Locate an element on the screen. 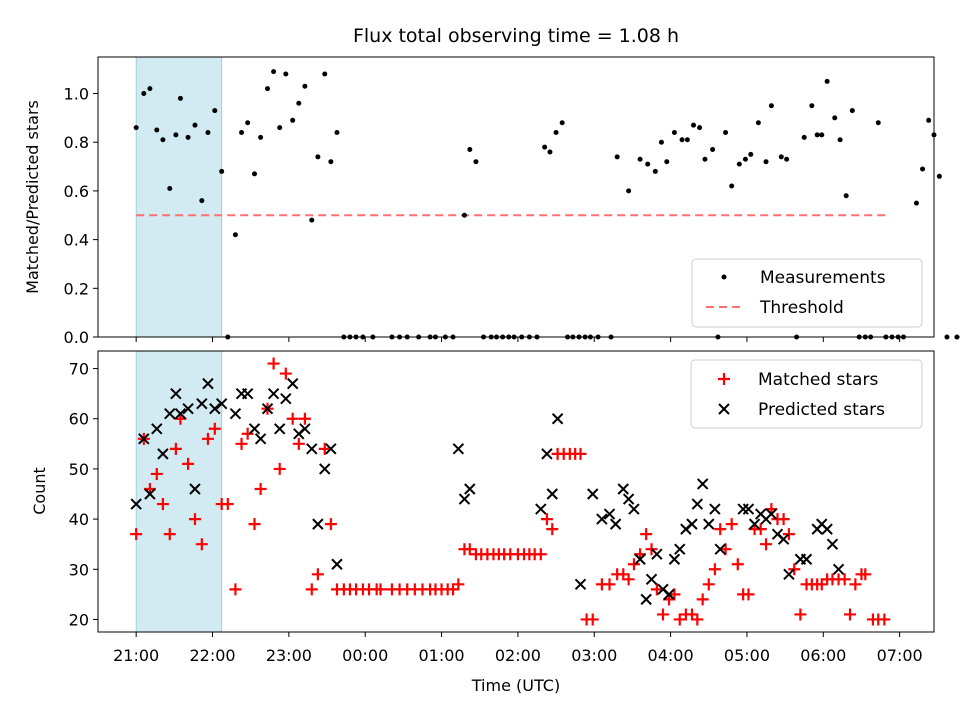  highlight-span is located at coordinates (179, 197).